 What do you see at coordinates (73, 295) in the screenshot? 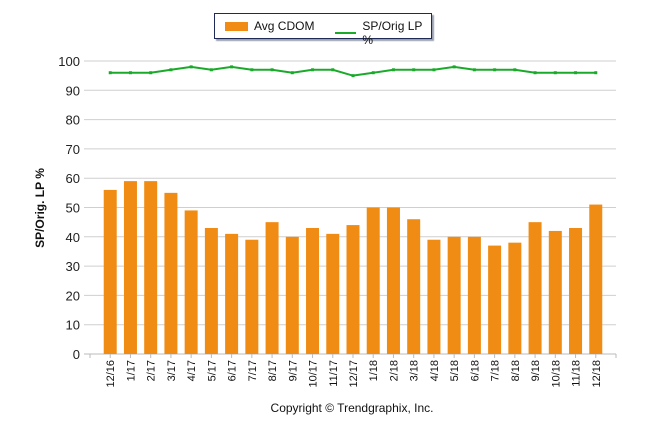
I see `y-tick-label: 20` at bounding box center [73, 295].